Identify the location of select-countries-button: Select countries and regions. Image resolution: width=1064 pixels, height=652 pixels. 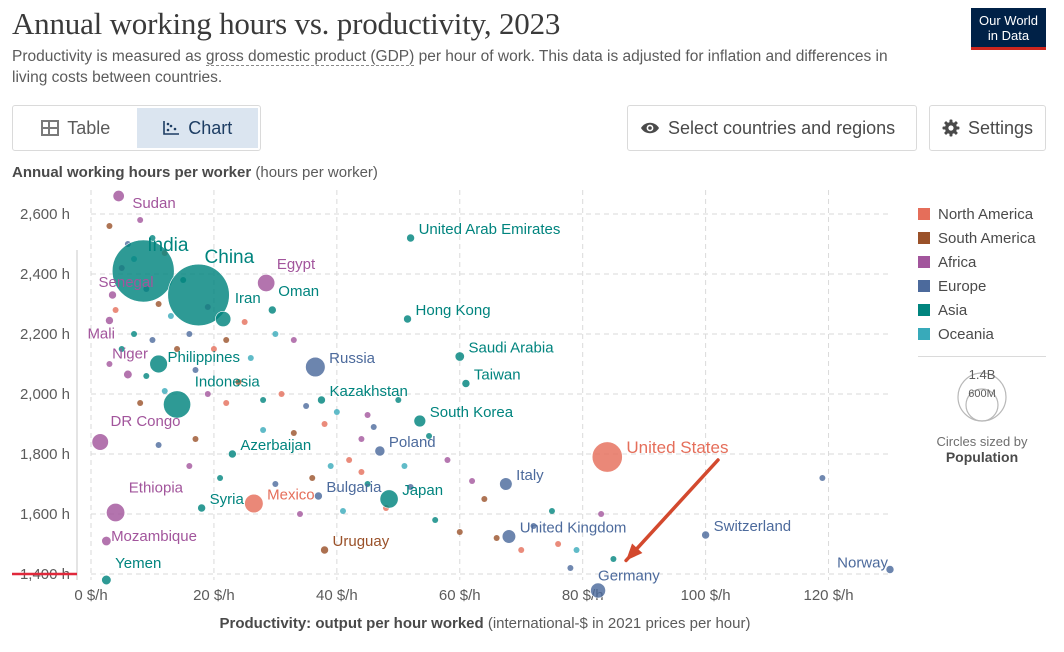
(772, 128).